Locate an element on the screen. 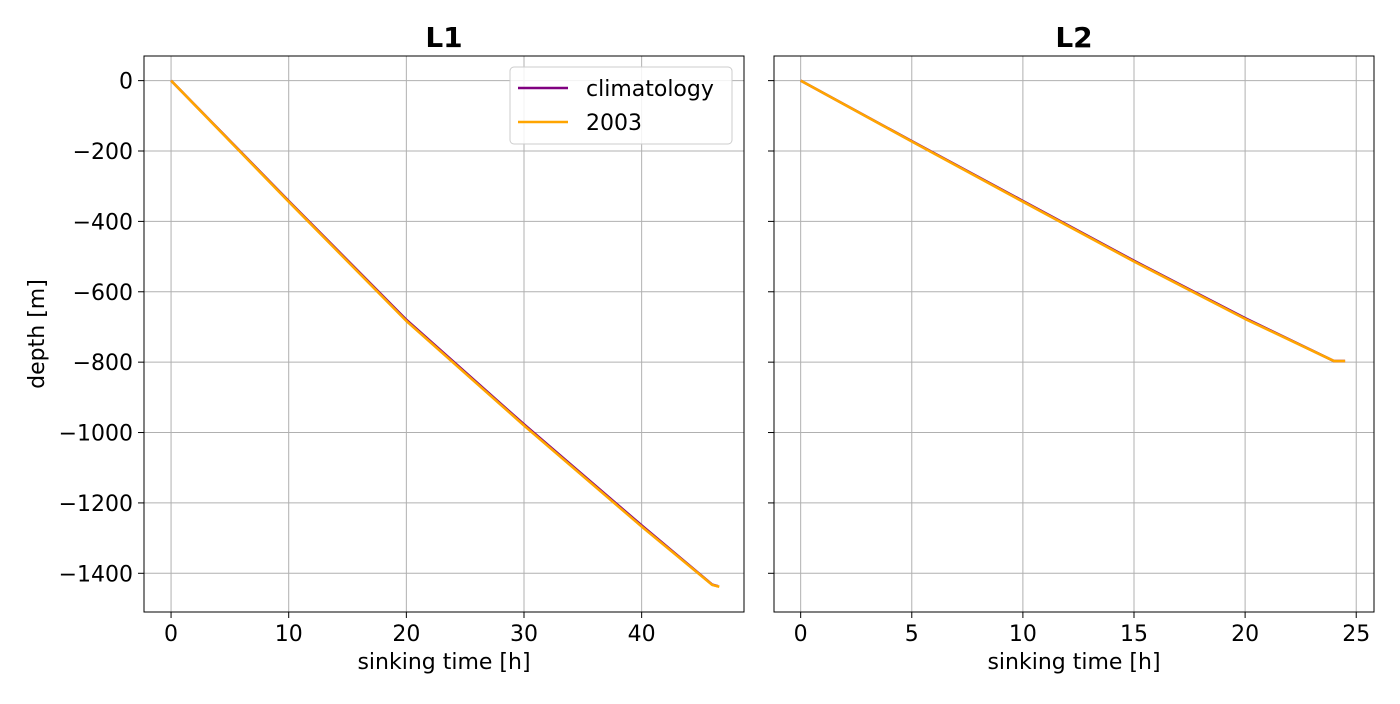 This screenshot has width=1400, height=704. x-tick-label: 25 is located at coordinates (1356, 634).